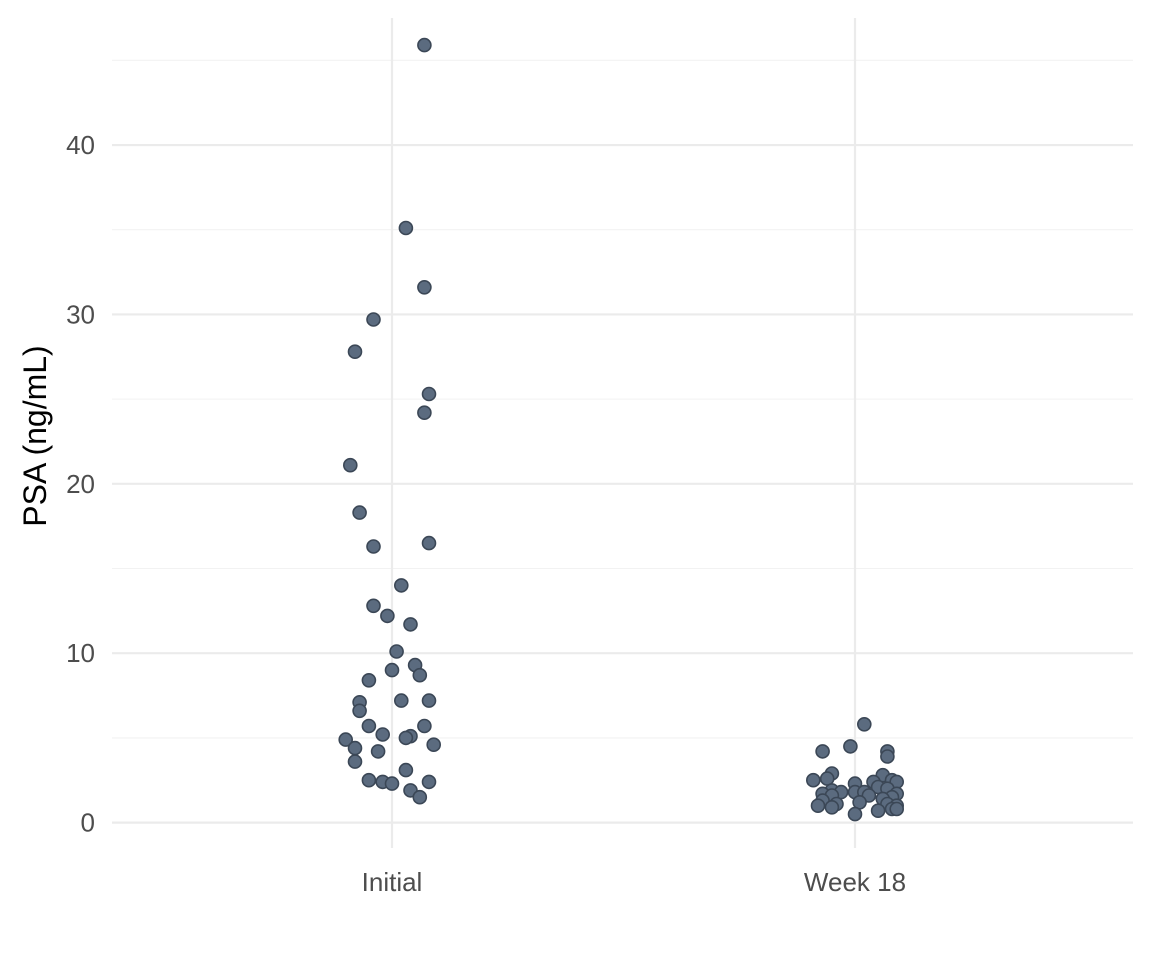 The width and height of the screenshot is (1152, 960). I want to click on y-axis-tick-labels: 0 10 20 30 40, so click(80, 484).